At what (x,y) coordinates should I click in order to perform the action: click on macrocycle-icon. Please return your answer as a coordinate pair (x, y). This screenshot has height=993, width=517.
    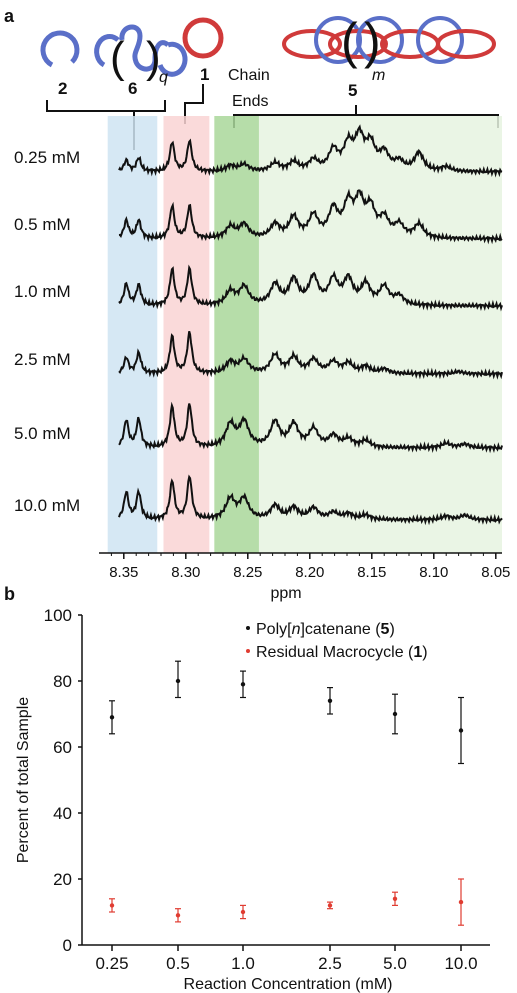
    Looking at the image, I should click on (203, 38).